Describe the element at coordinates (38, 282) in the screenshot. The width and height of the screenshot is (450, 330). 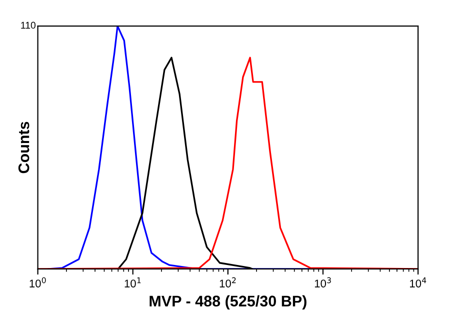
I see `x-tick-label: 10$^{0}$` at that location.